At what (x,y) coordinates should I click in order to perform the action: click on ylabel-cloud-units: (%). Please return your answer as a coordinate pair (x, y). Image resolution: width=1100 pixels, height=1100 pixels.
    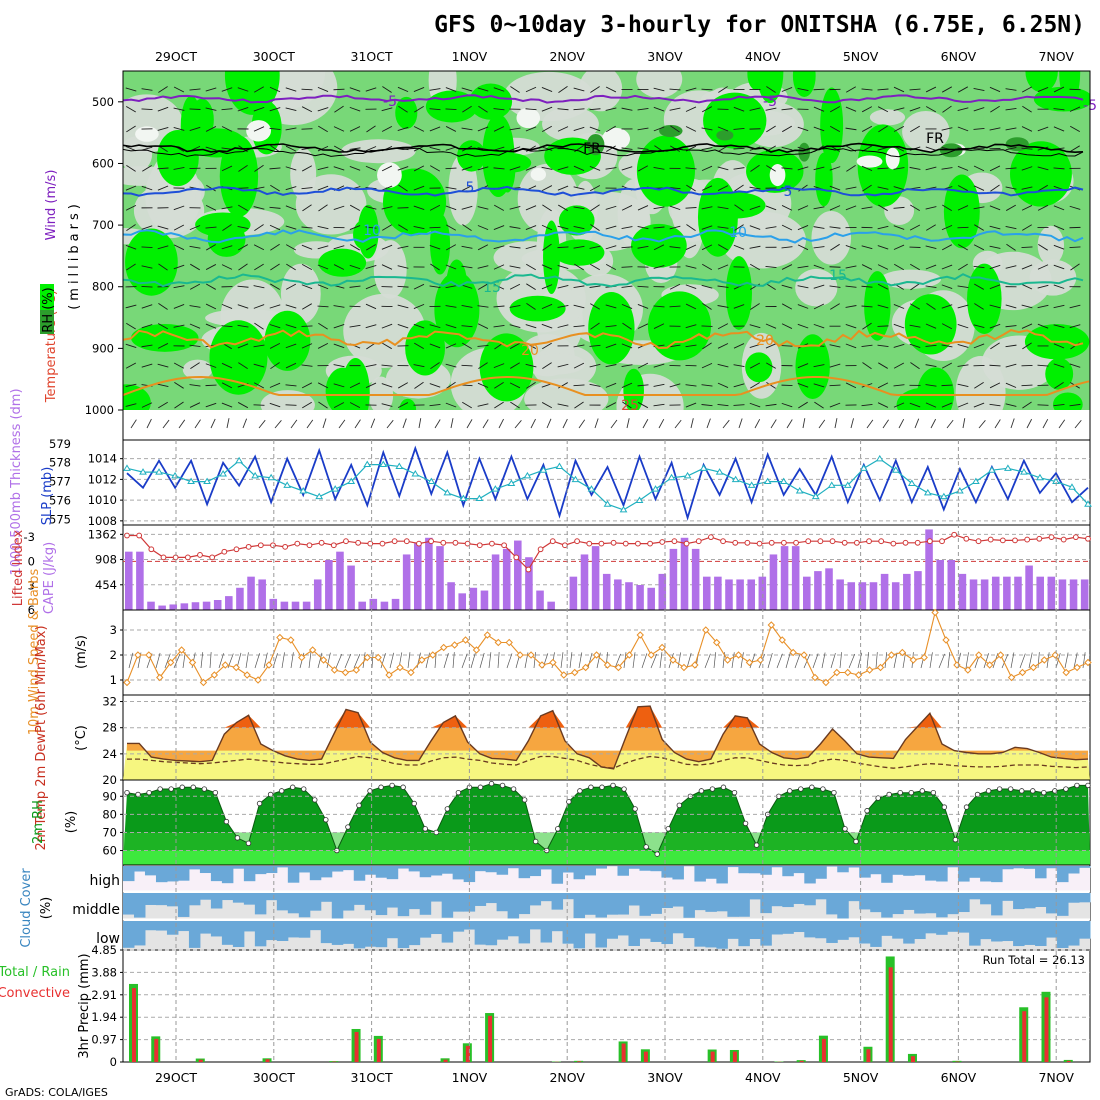
    Looking at the image, I should click on (46, 908).